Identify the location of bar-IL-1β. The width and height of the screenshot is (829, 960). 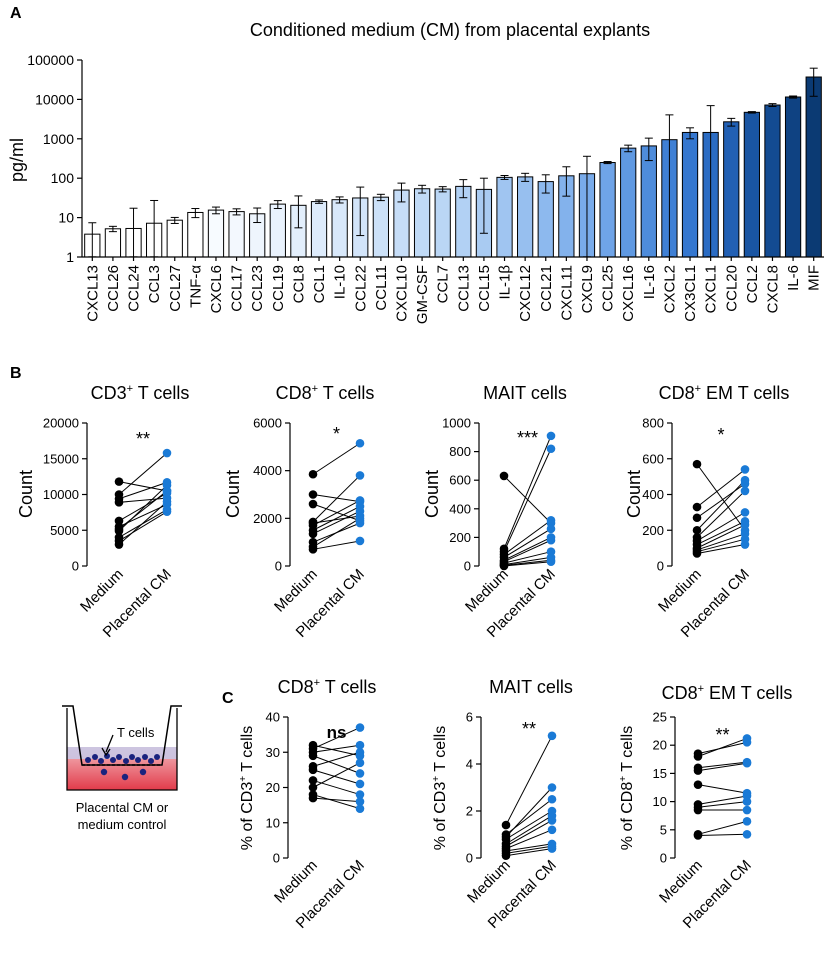
(504, 217).